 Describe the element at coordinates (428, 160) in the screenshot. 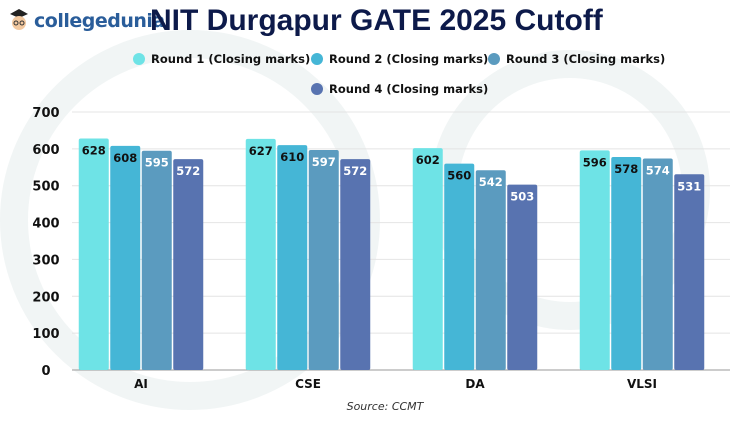

I see `data-label: 602` at that location.